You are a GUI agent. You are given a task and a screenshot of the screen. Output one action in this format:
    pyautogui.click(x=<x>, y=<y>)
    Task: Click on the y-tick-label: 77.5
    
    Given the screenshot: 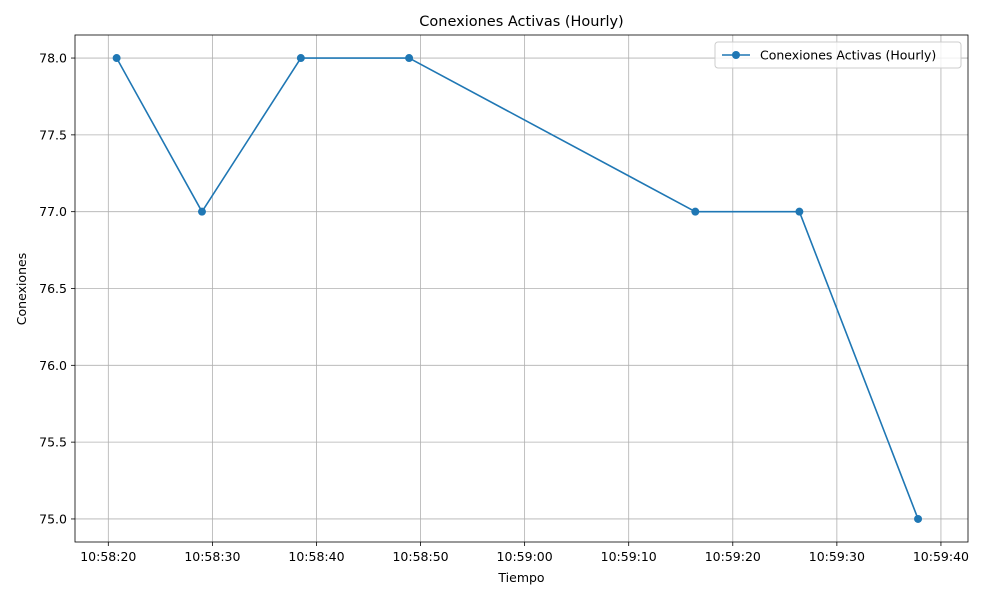 What is the action you would take?
    pyautogui.click(x=53, y=134)
    